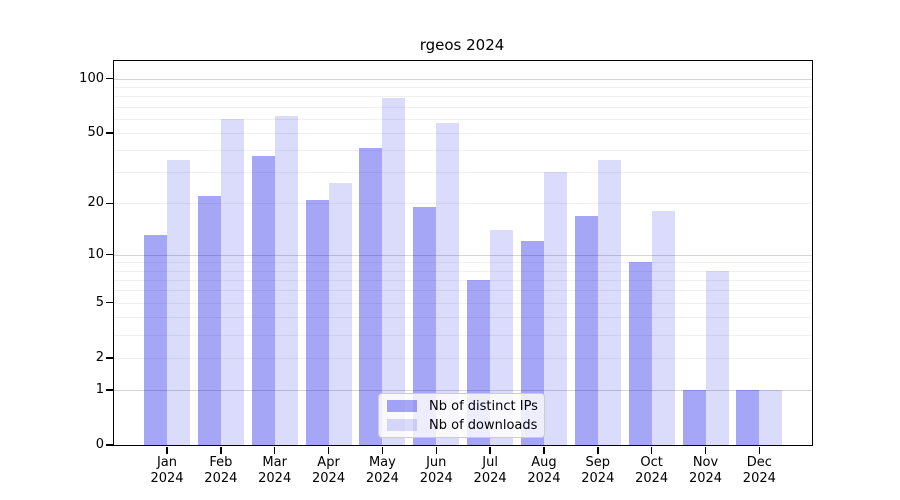  Describe the element at coordinates (705, 470) in the screenshot. I see `x-tick-label: Nov 2024` at that location.